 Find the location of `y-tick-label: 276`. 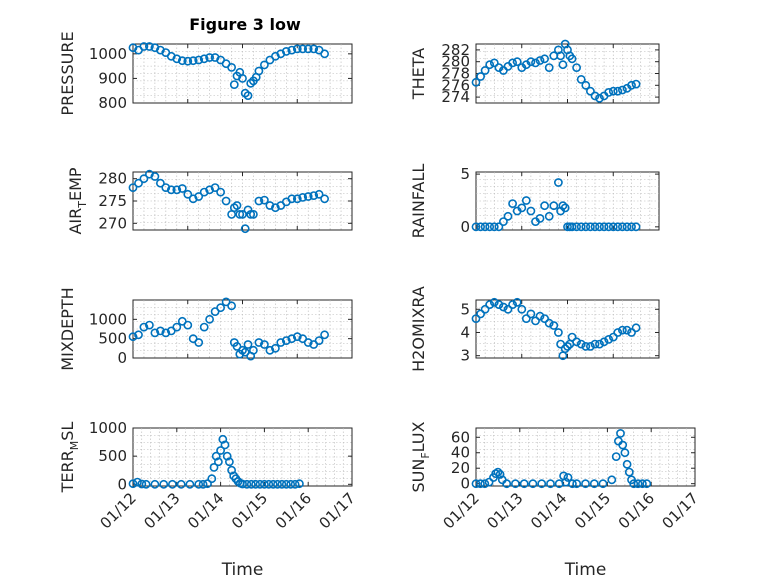

y-tick-label: 276 is located at coordinates (455, 85).